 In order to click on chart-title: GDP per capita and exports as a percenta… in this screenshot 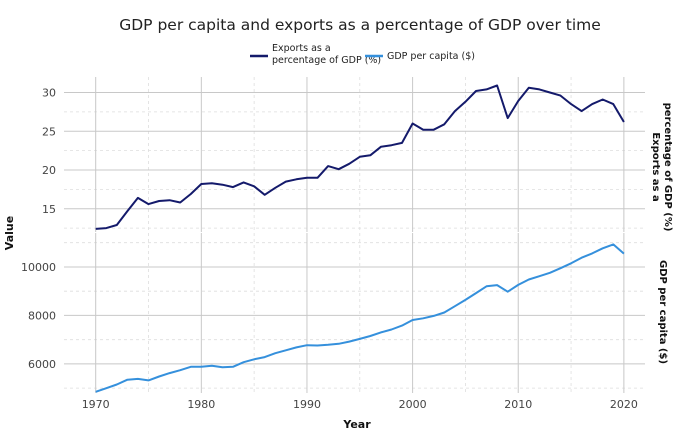, I will do `click(360, 25)`.